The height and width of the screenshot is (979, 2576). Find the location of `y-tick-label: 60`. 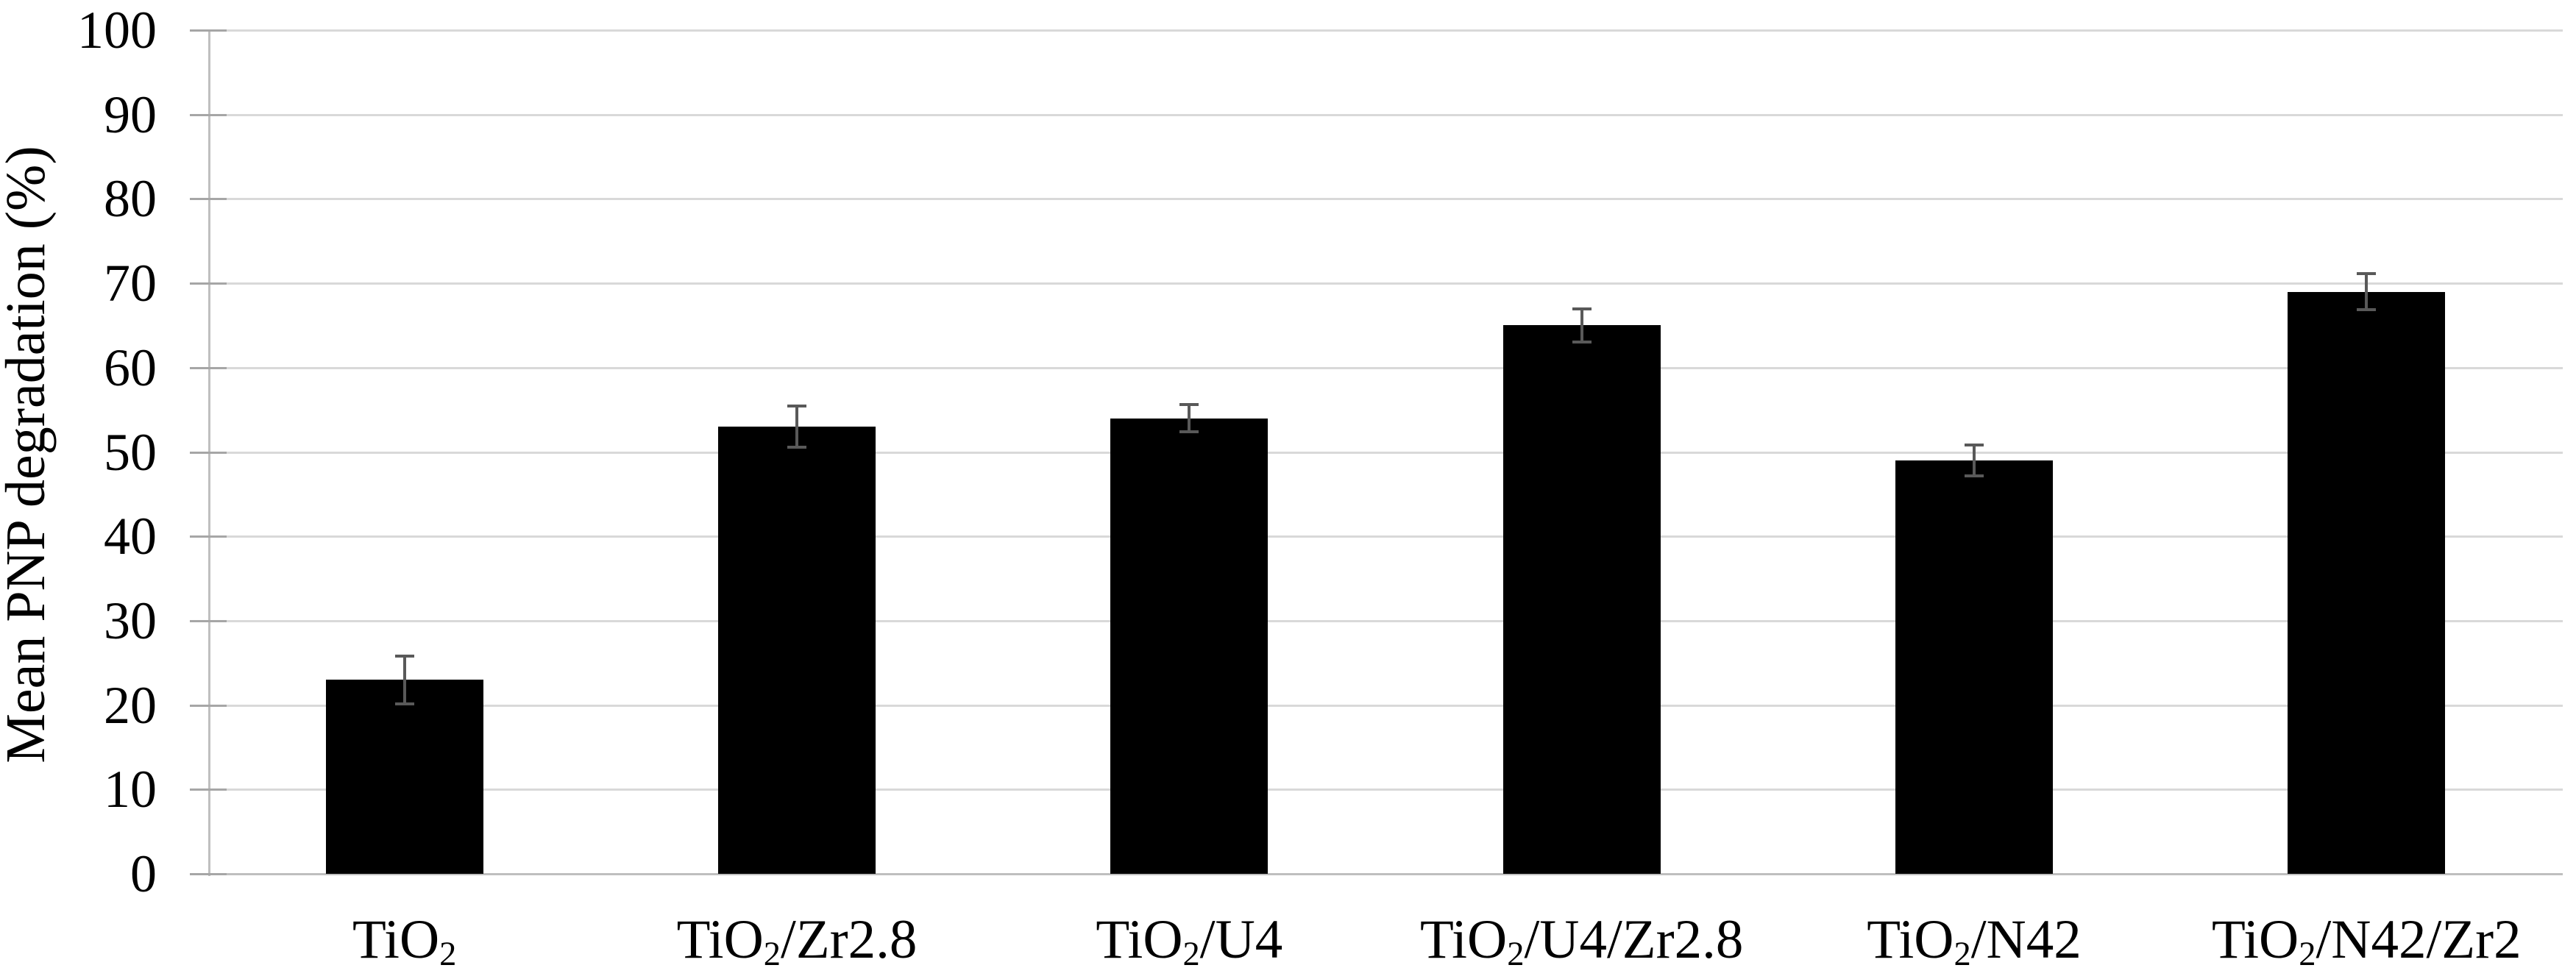

y-tick-label: 60 is located at coordinates (130, 367).